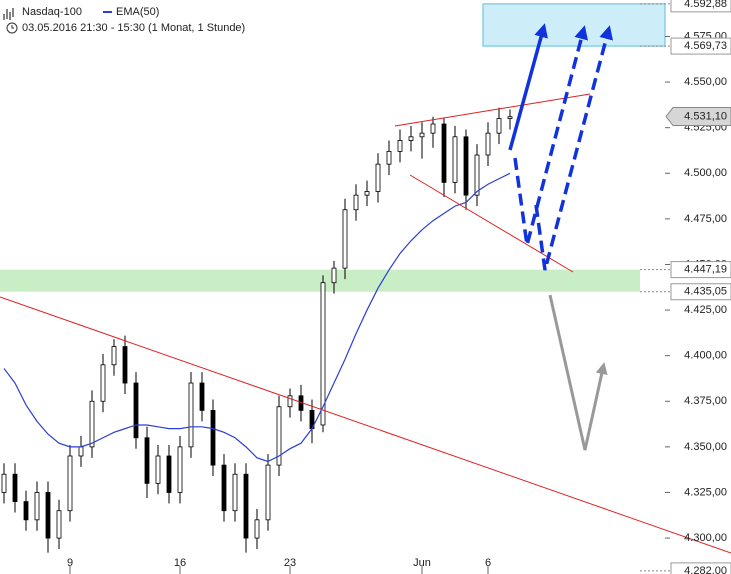  I want to click on x-tick-label: 6, so click(488, 563).